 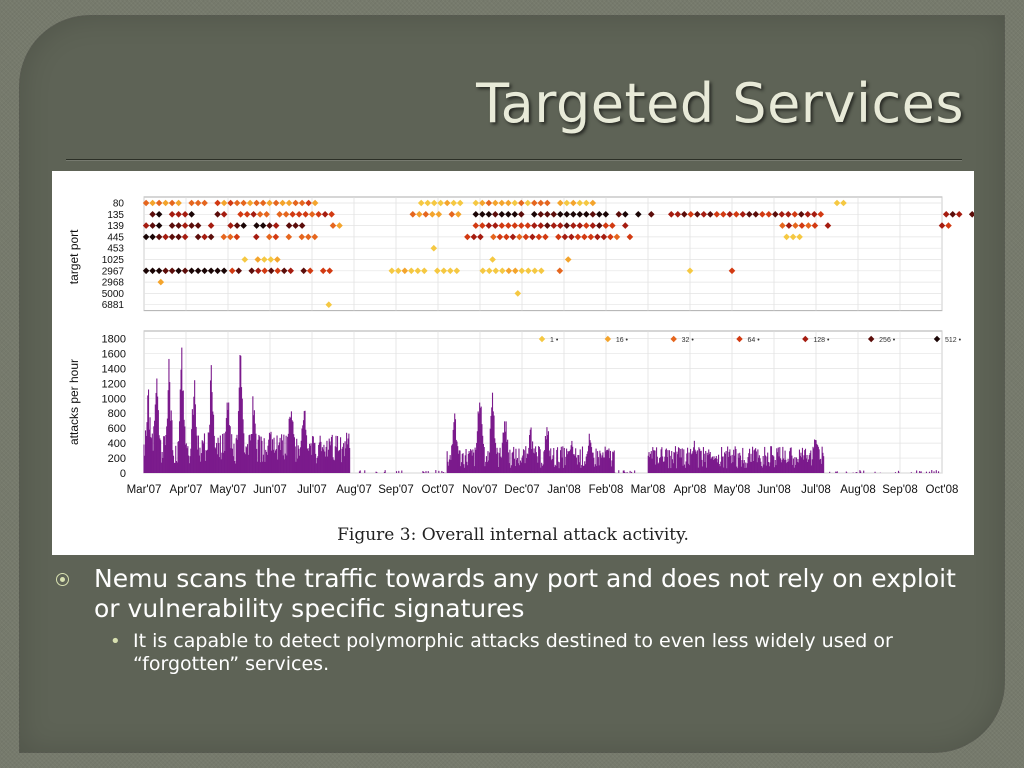 What do you see at coordinates (732, 490) in the screenshot?
I see `month-tick-label: May'08` at bounding box center [732, 490].